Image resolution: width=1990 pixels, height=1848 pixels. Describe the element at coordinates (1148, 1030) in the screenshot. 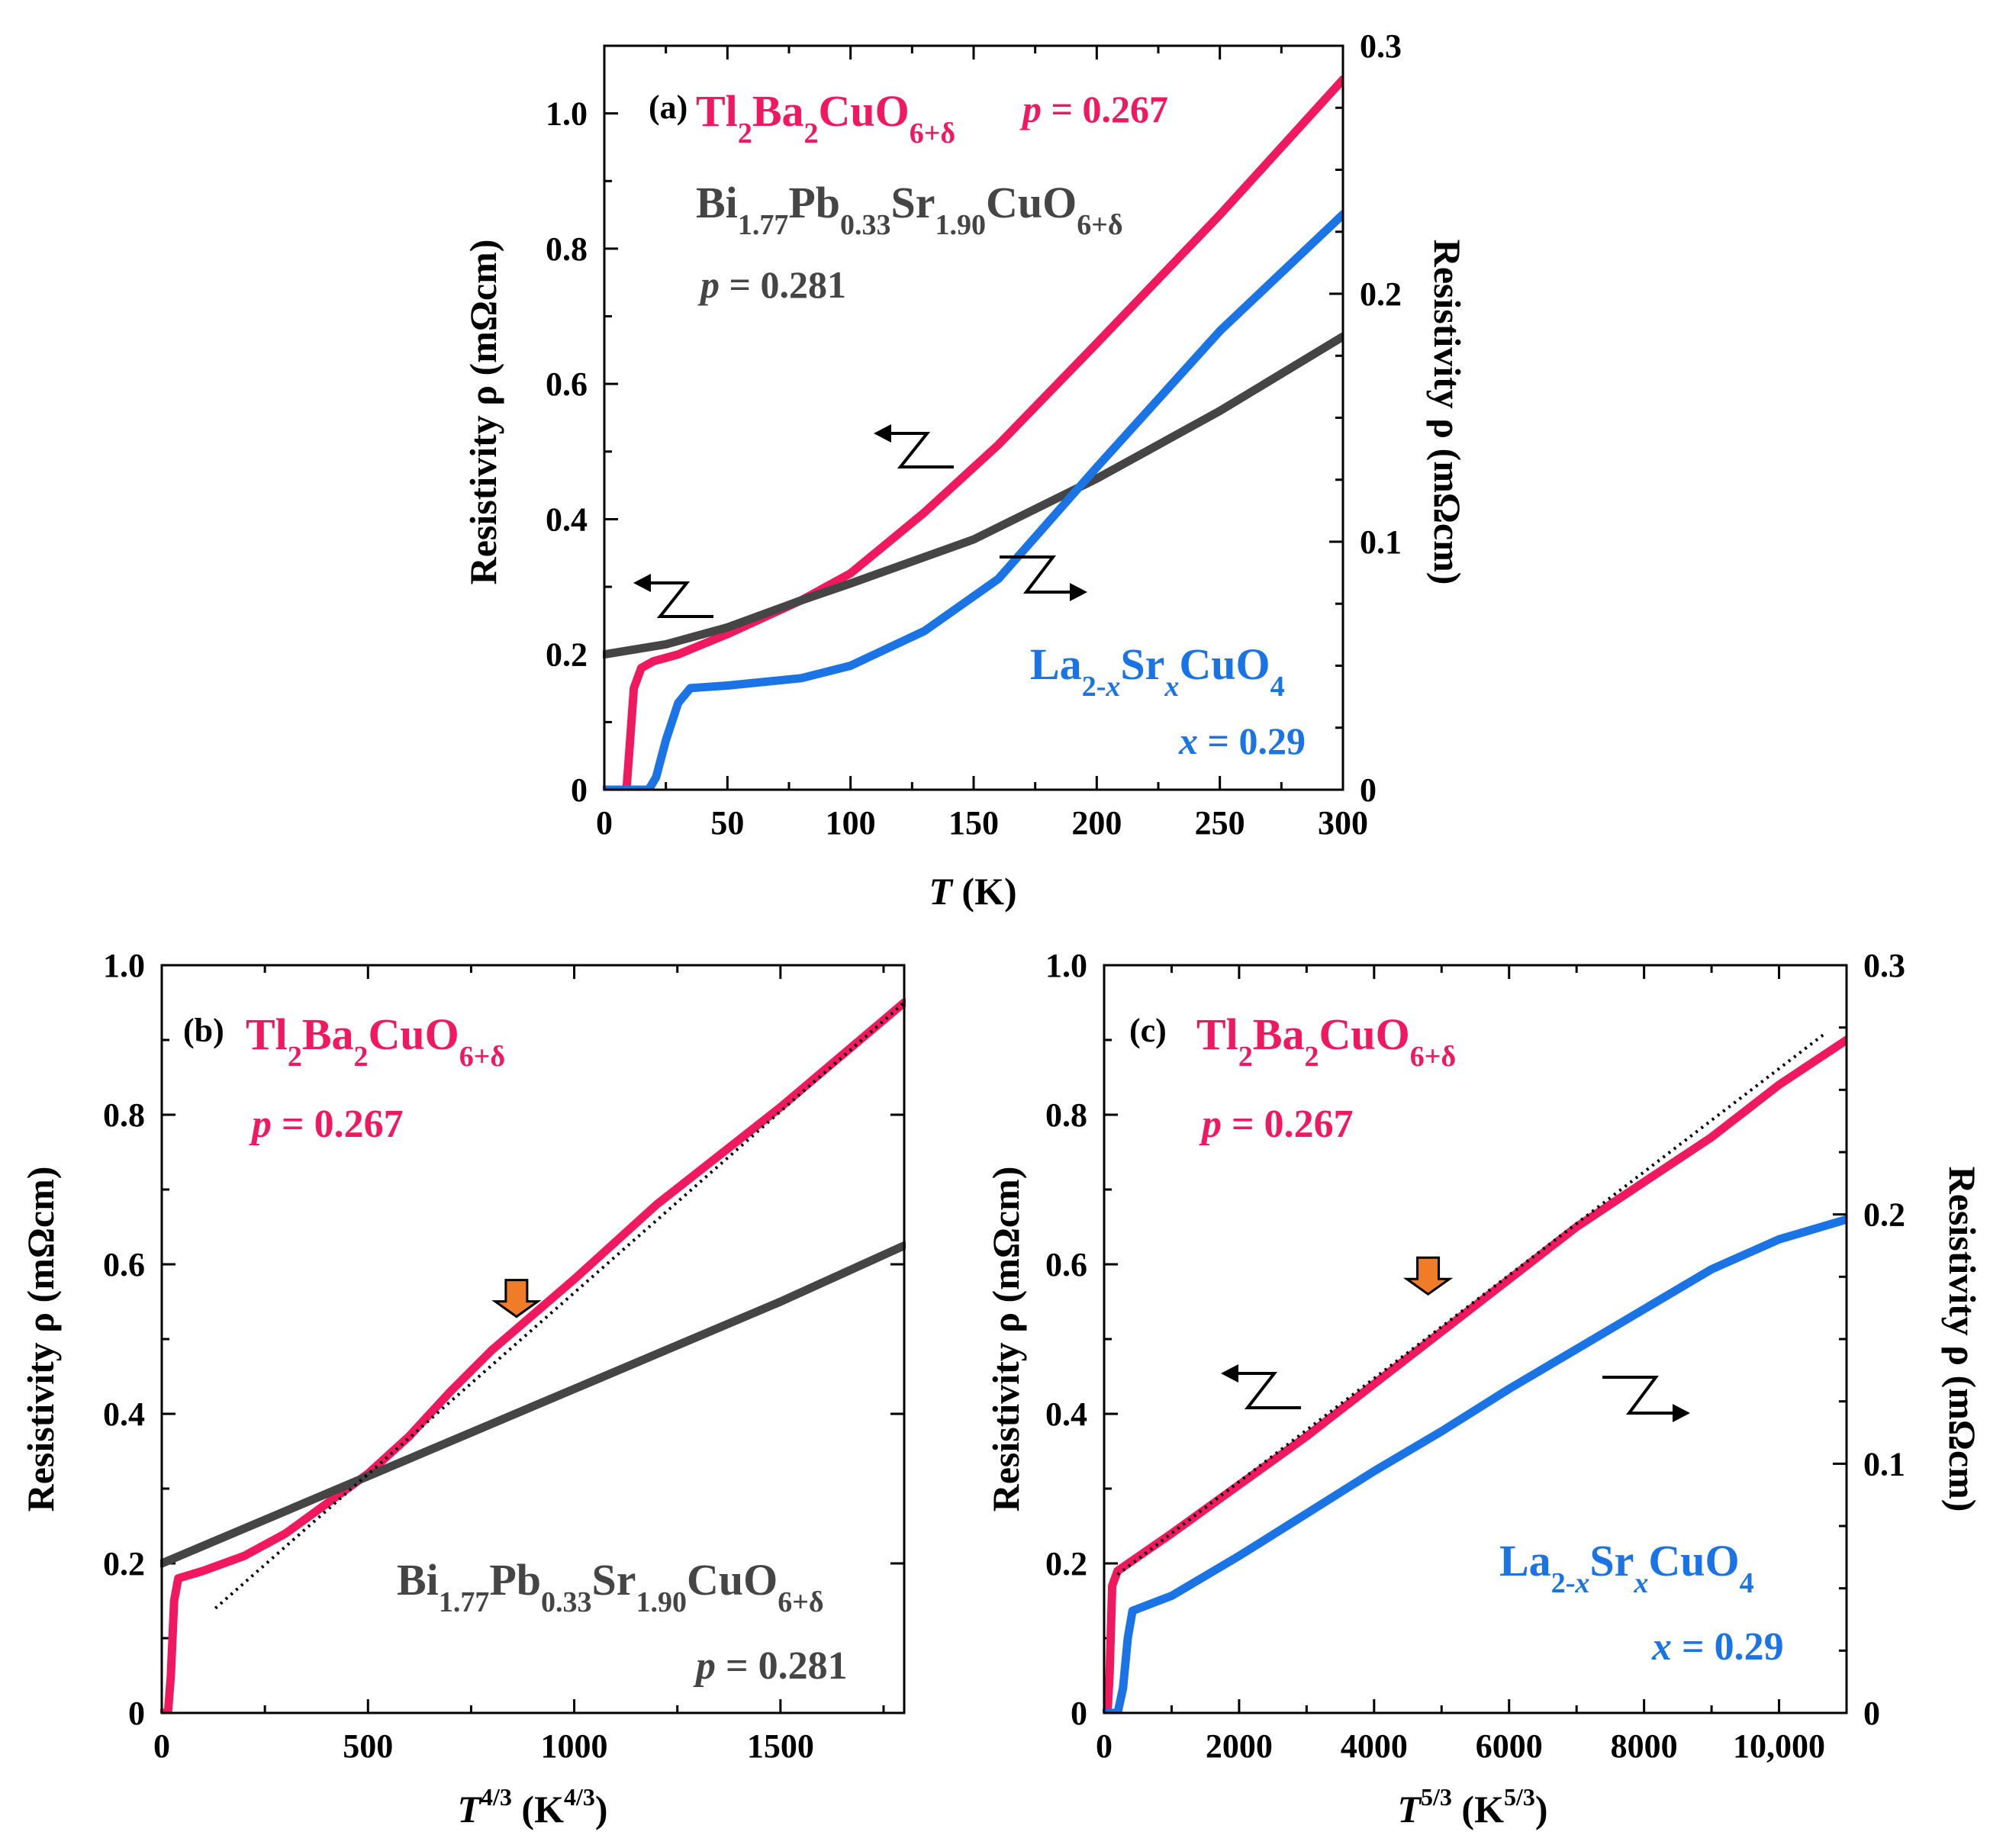

I see `panel-label-c: (c)` at that location.